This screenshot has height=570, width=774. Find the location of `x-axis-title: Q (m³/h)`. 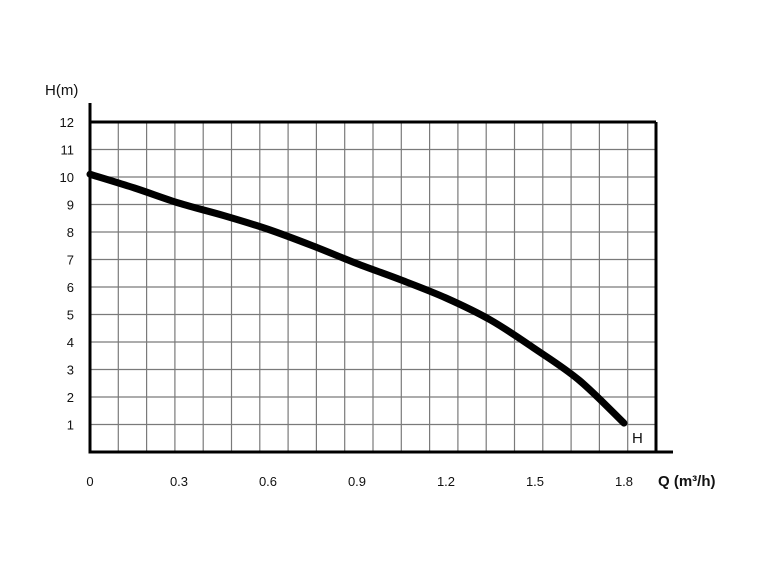

x-axis-title: Q (m³/h) is located at coordinates (687, 481).